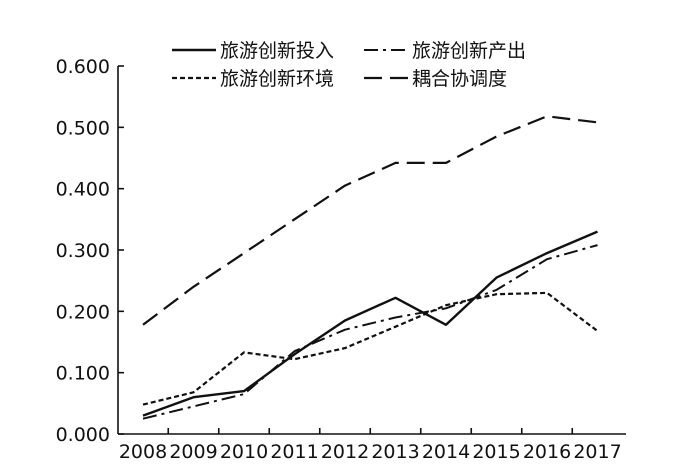 The image size is (700, 472). I want to click on y-tick-label: 0.400, so click(83, 190).